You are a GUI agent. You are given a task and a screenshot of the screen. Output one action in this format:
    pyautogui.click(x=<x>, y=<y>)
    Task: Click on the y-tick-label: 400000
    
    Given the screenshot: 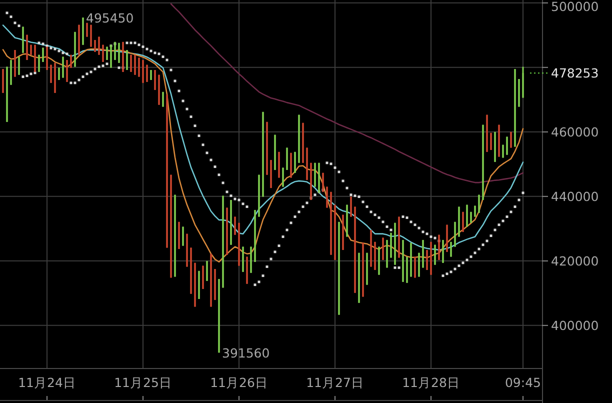 What is the action you would take?
    pyautogui.click(x=575, y=325)
    